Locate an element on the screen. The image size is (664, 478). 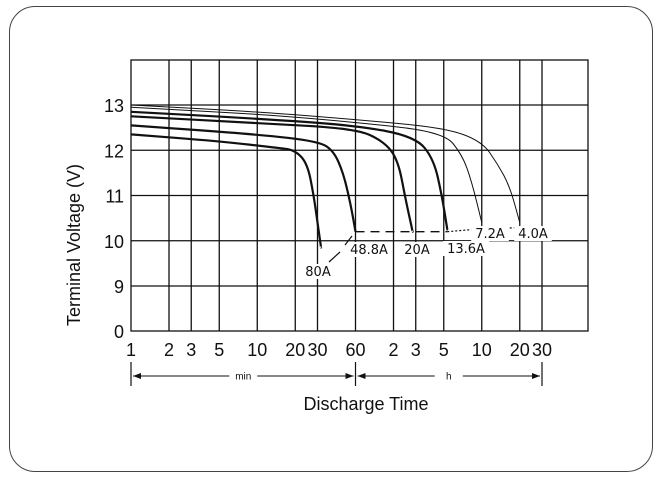
y-tick-label: 12 is located at coordinates (114, 151).